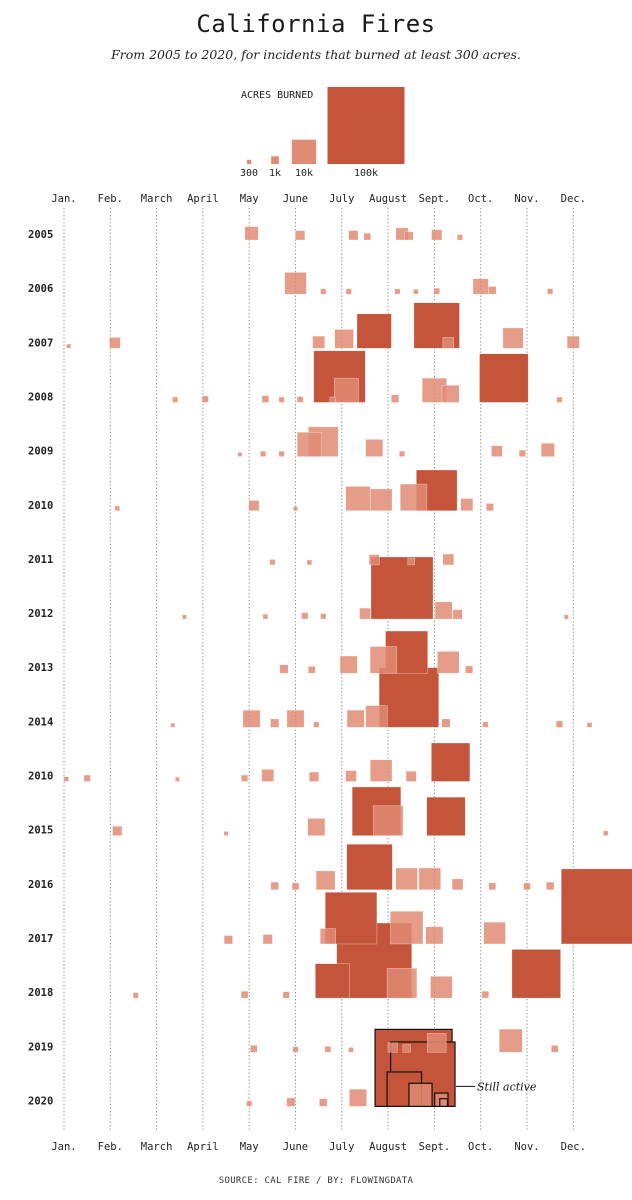 The height and width of the screenshot is (1200, 632). Describe the element at coordinates (40, 560) in the screenshot. I see `year-label: 2011` at that location.